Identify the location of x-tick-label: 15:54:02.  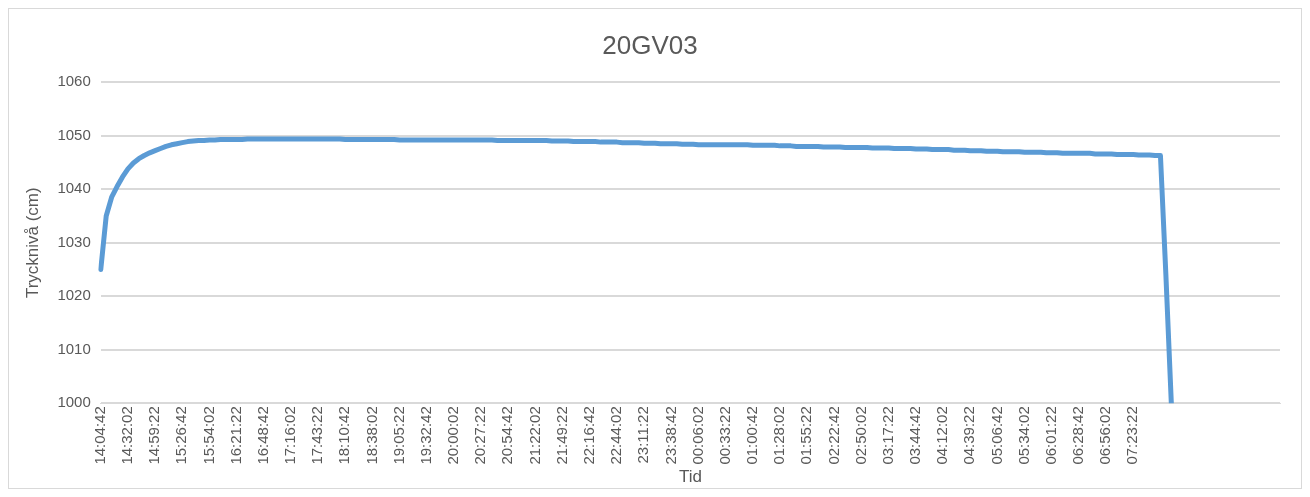
(208, 435).